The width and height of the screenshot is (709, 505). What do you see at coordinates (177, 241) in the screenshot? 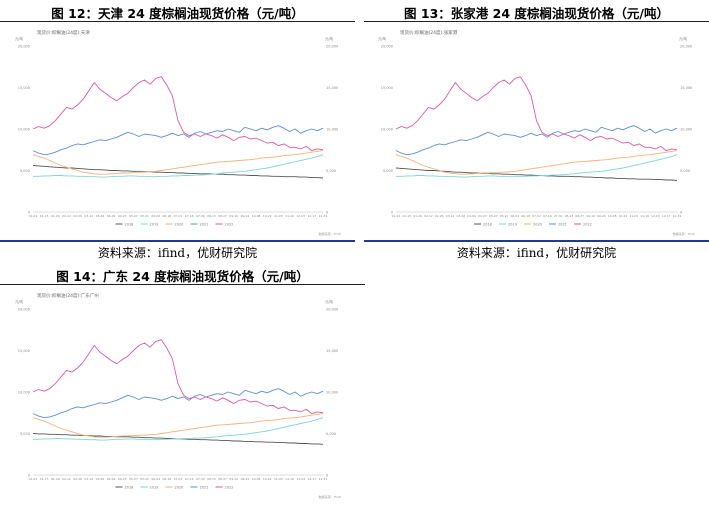
I see `source-rule-tianjin` at bounding box center [177, 241].